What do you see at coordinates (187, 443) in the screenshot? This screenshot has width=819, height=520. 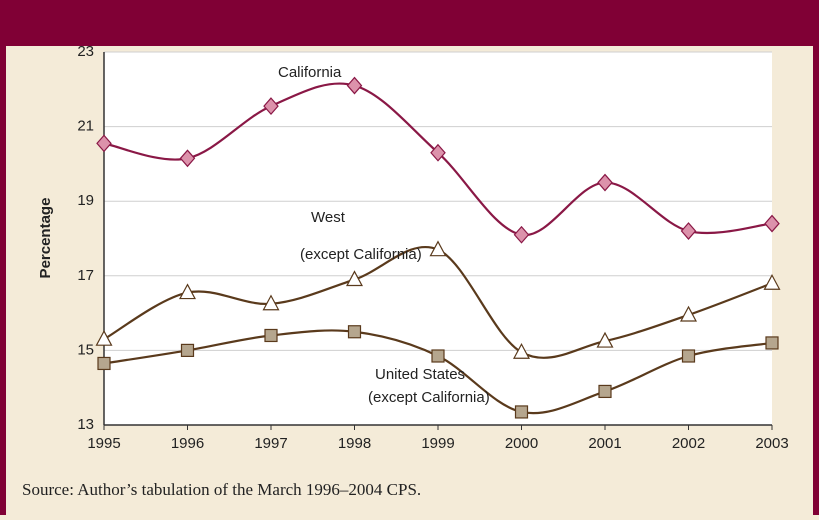 I see `x-tick-label: 1996` at bounding box center [187, 443].